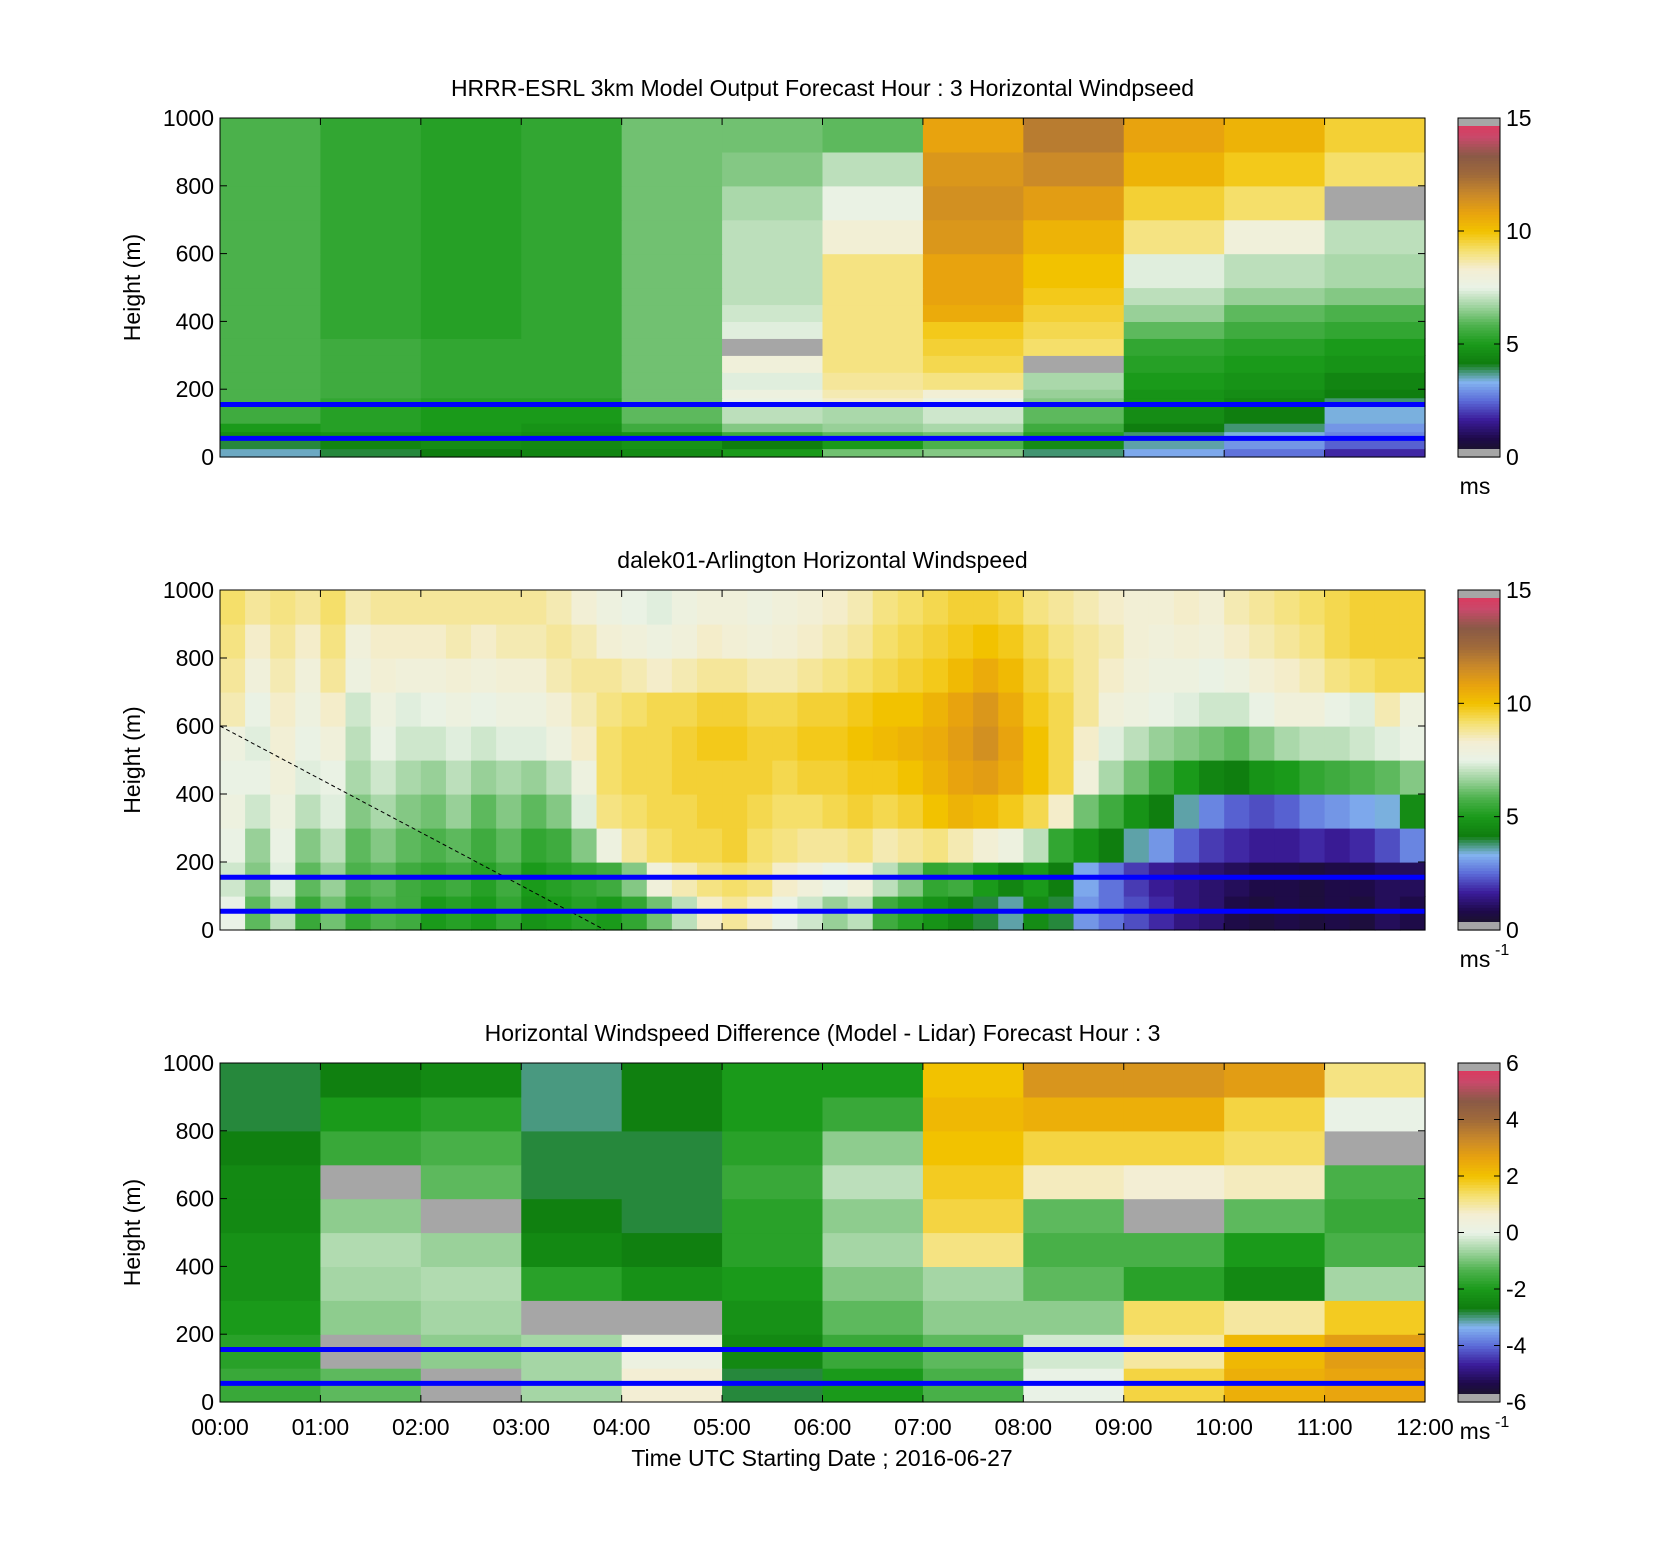 Image resolution: width=1680 pixels, height=1561 pixels. What do you see at coordinates (195, 1131) in the screenshot?
I see `y-tick-label: 800` at bounding box center [195, 1131].